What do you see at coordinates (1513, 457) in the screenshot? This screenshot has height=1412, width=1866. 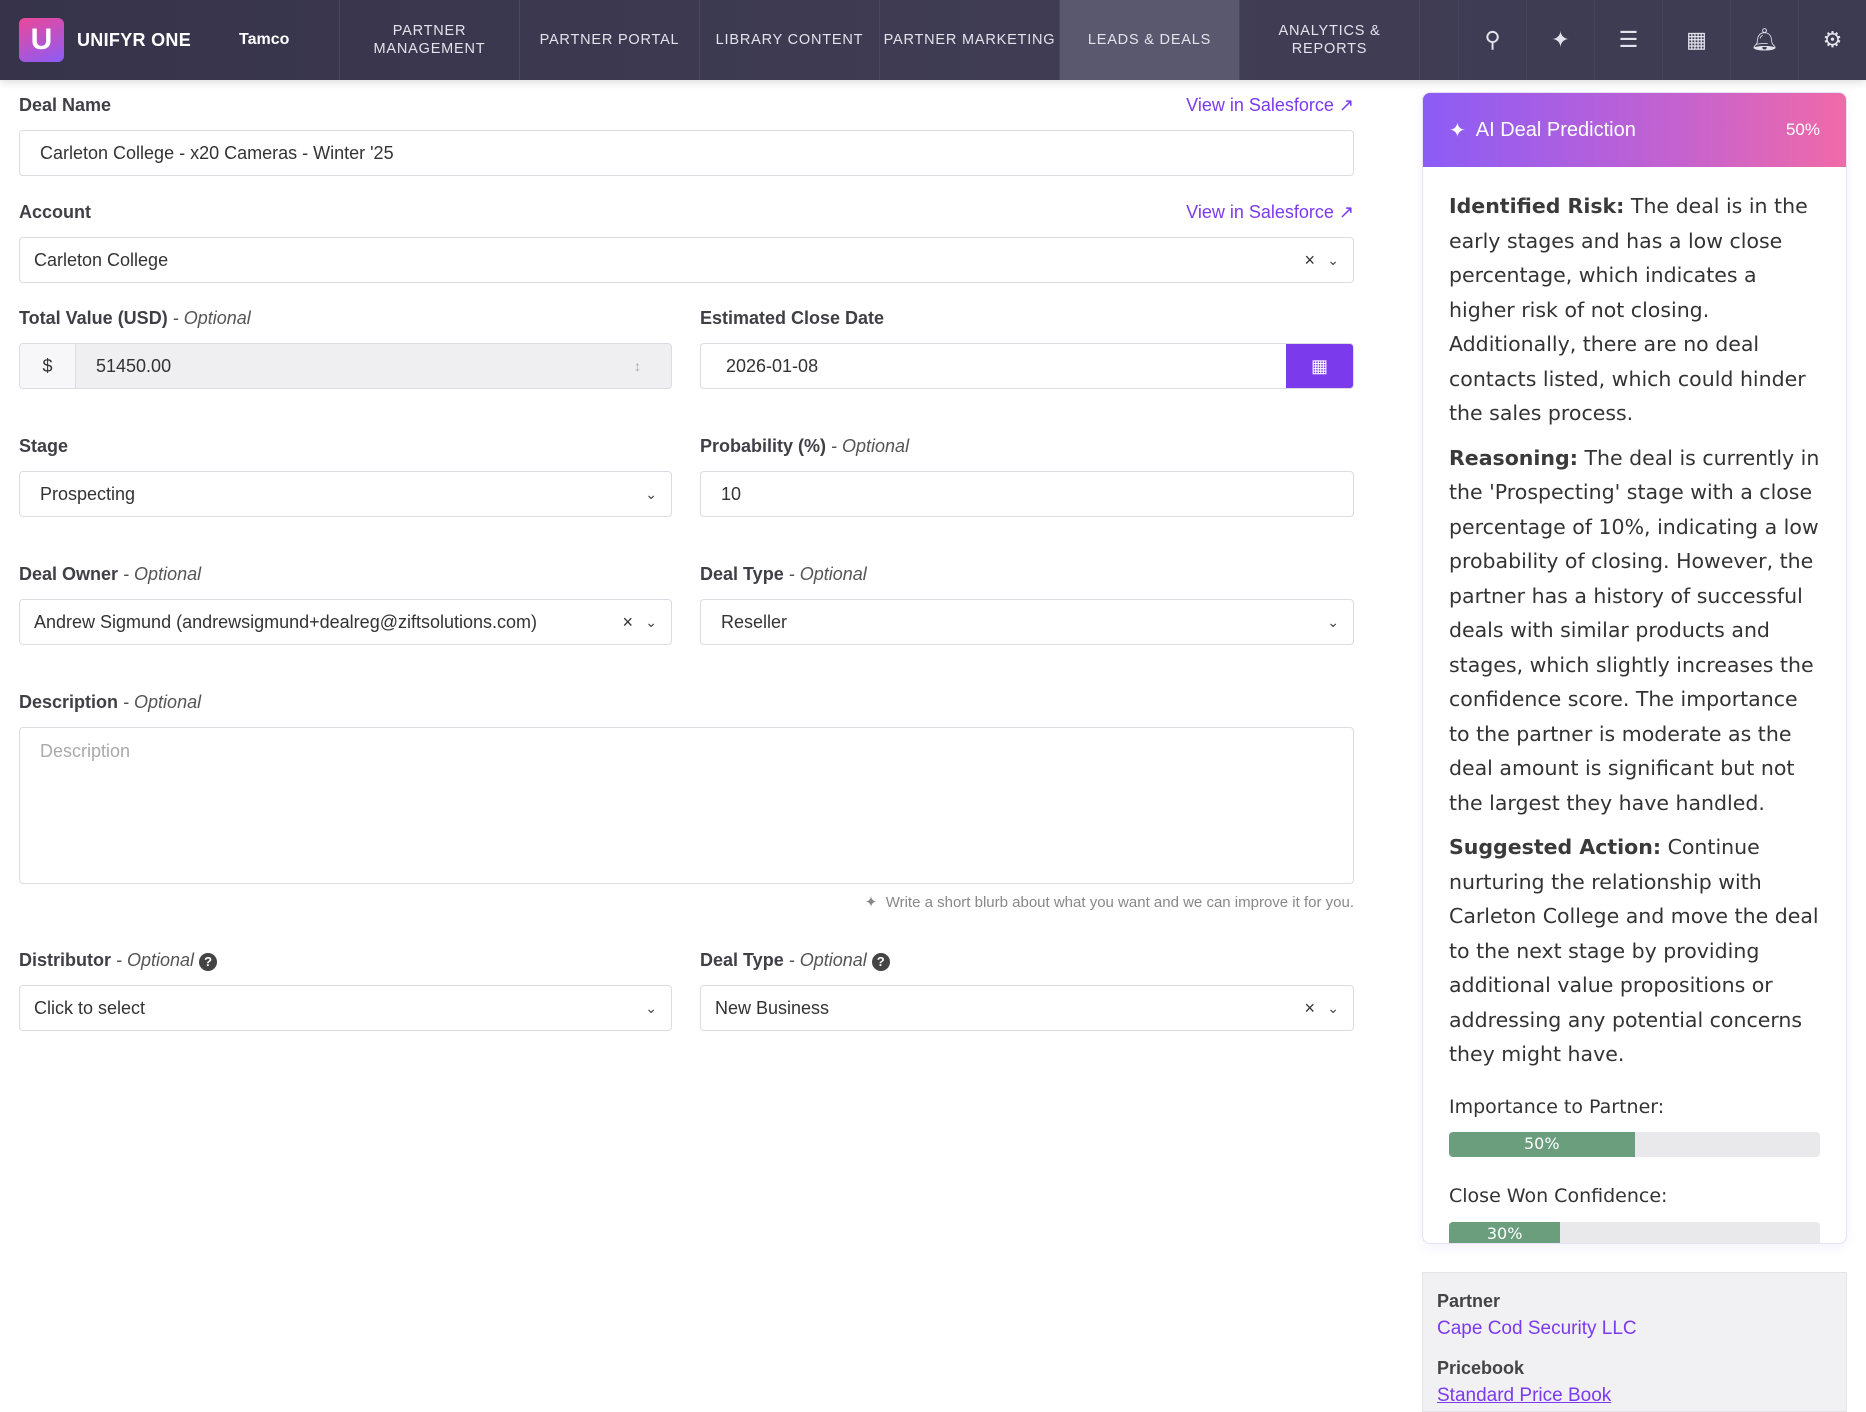 I see `reasoning-label: Reasoning:` at bounding box center [1513, 457].